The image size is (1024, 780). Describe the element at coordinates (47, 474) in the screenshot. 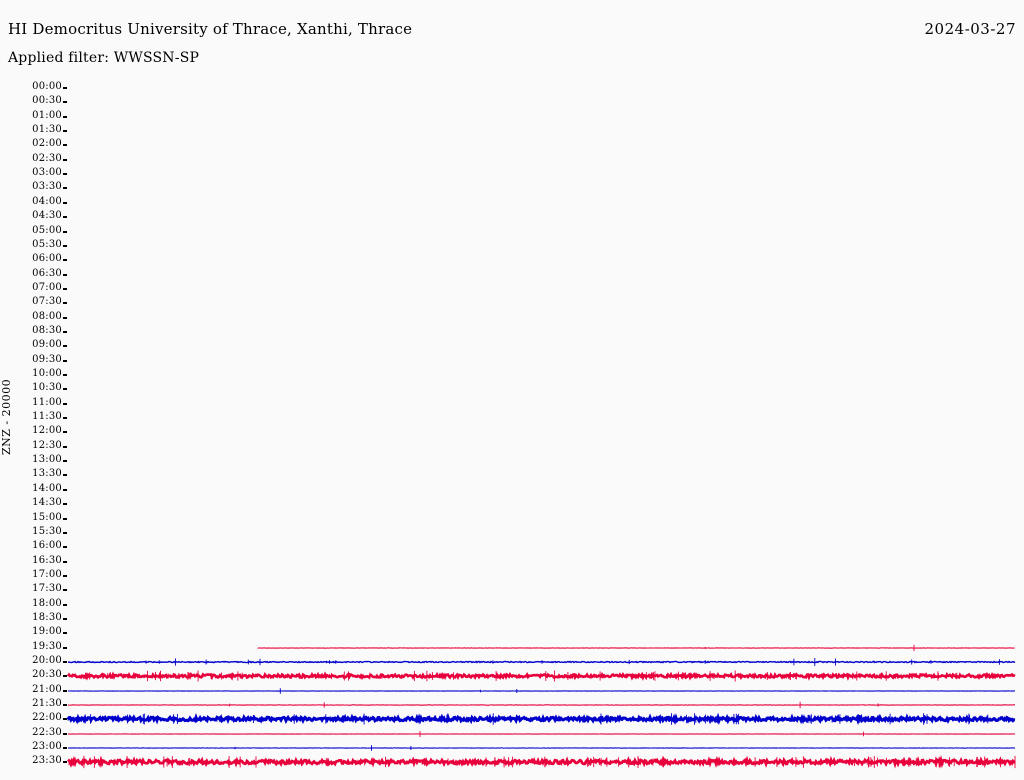

I see `time-axis-label: 13:30` at that location.